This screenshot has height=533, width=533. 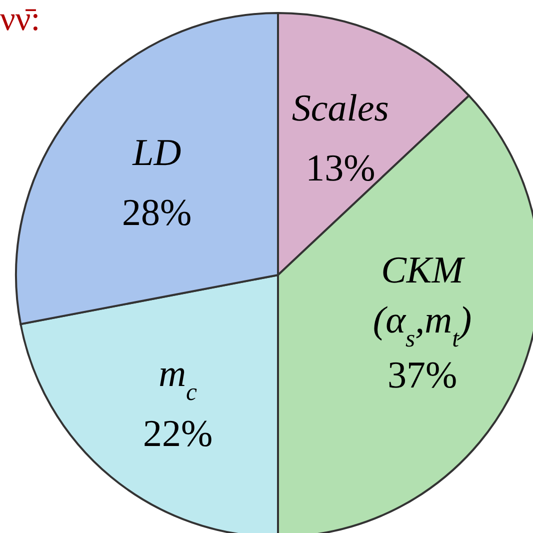 What do you see at coordinates (341, 169) in the screenshot?
I see `data-label: 13%` at bounding box center [341, 169].